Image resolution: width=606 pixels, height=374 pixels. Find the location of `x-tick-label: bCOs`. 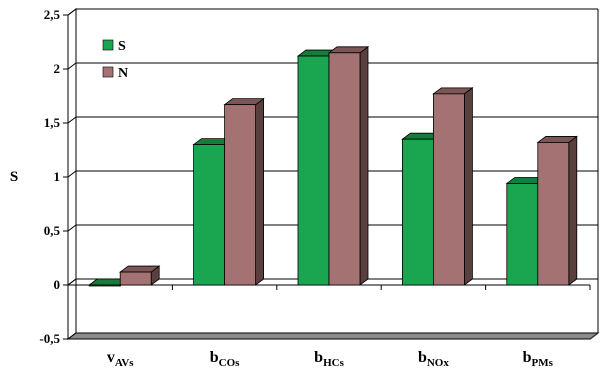

x-tick-label: bCOs is located at coordinates (225, 359).